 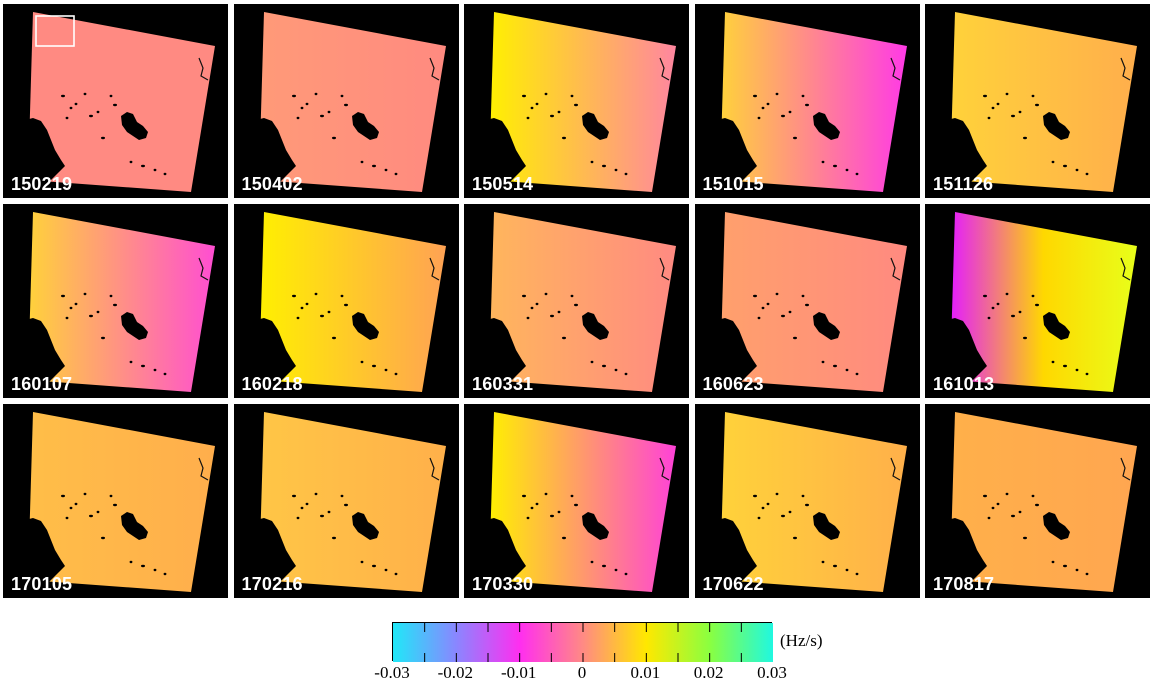 I want to click on panel-date-label: 160331, so click(x=503, y=384).